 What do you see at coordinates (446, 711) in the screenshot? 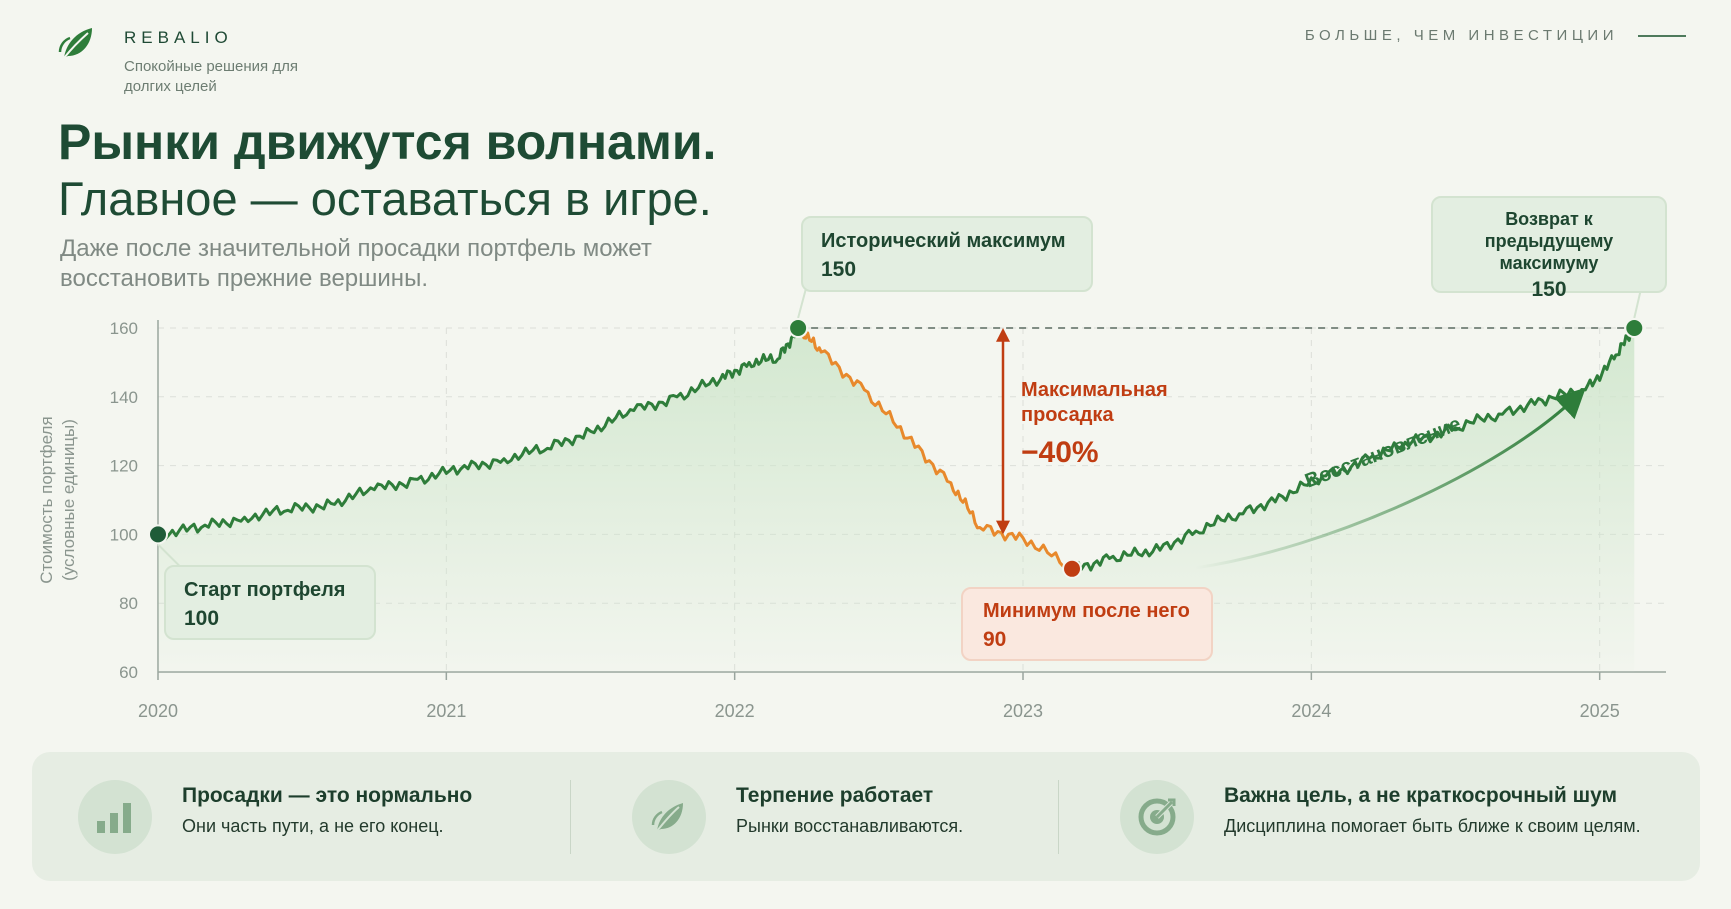
I see `x-tick-label: 2021` at bounding box center [446, 711].